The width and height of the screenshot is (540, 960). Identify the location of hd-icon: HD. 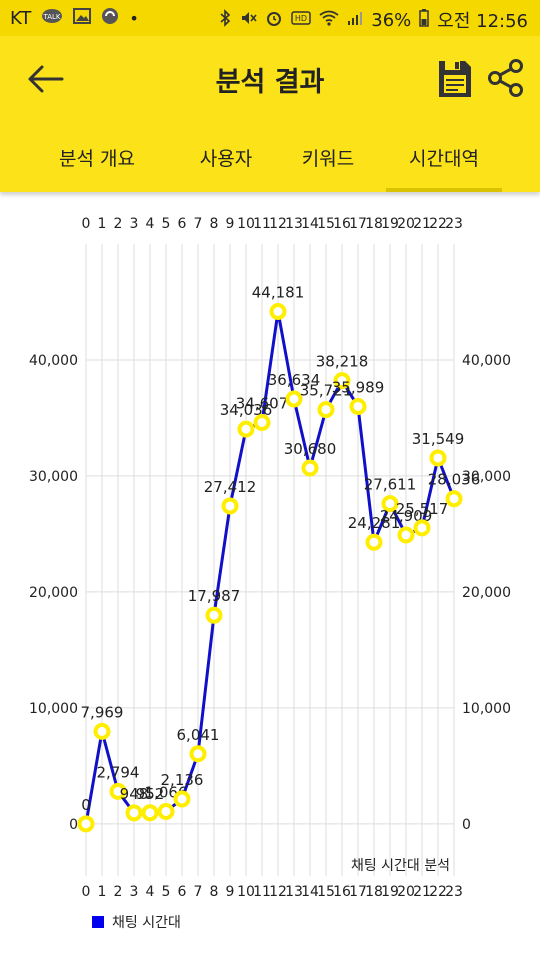
(301, 20).